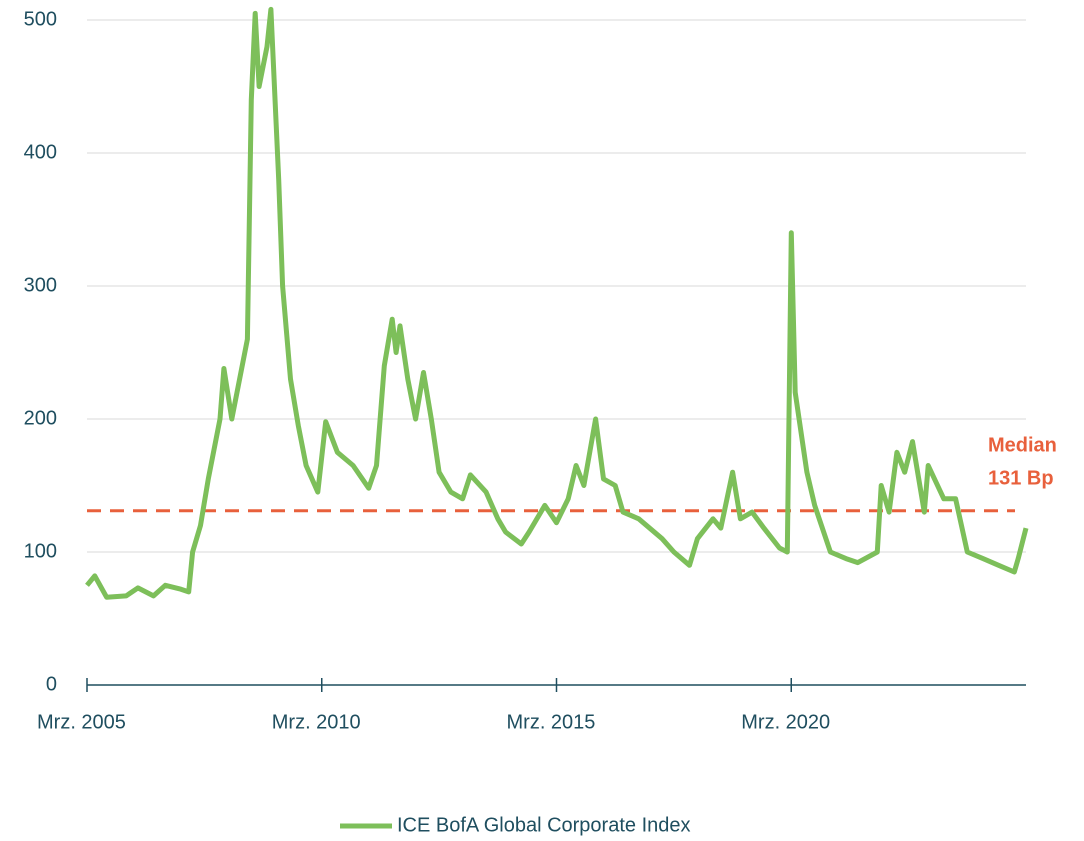 The image size is (1084, 841). I want to click on y-tick-label: 0, so click(51, 684).